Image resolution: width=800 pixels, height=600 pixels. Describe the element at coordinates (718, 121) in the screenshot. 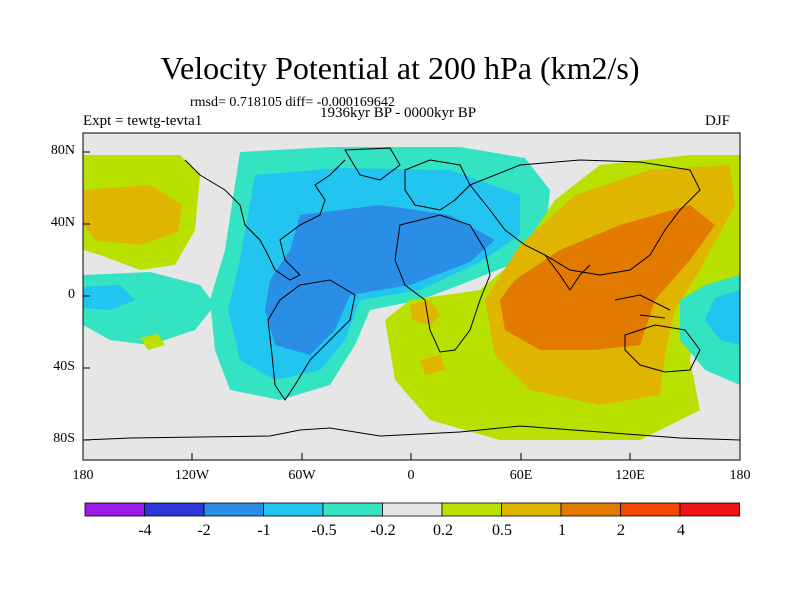

I see `season-label: DJF` at that location.